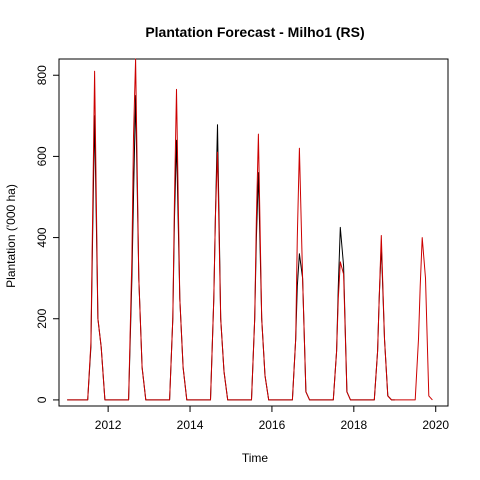 Image resolution: width=480 pixels, height=480 pixels. Describe the element at coordinates (42, 318) in the screenshot. I see `y-tick-label: 200` at that location.